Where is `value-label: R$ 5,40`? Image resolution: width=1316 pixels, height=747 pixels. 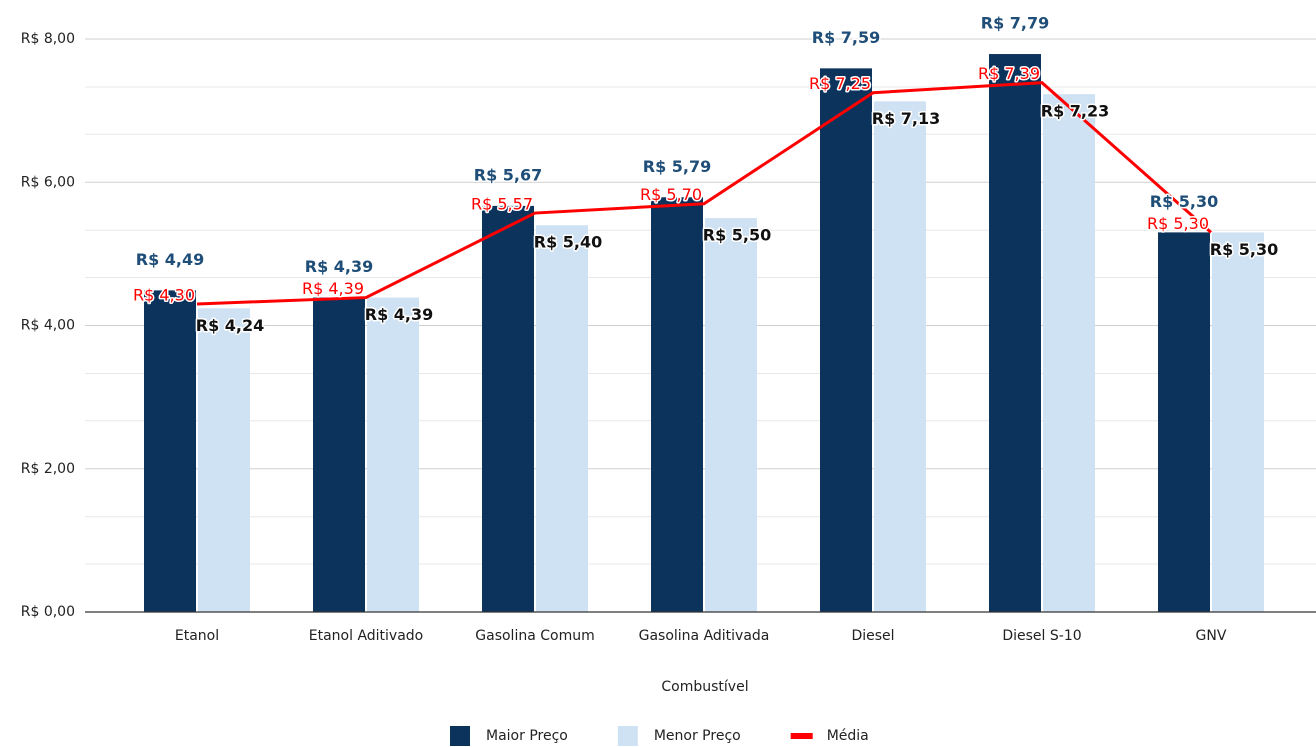 value-label: R$ 5,40 is located at coordinates (568, 242).